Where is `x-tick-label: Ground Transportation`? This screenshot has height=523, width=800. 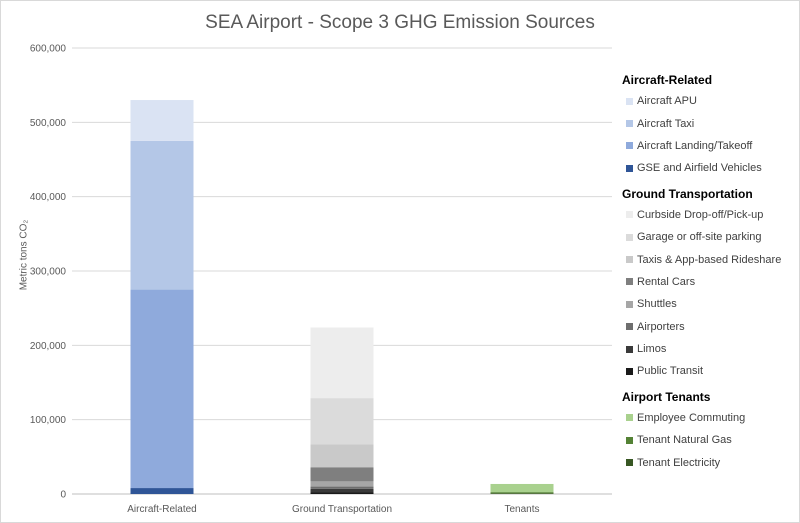
x-tick-label: Ground Transportation is located at coordinates (342, 509).